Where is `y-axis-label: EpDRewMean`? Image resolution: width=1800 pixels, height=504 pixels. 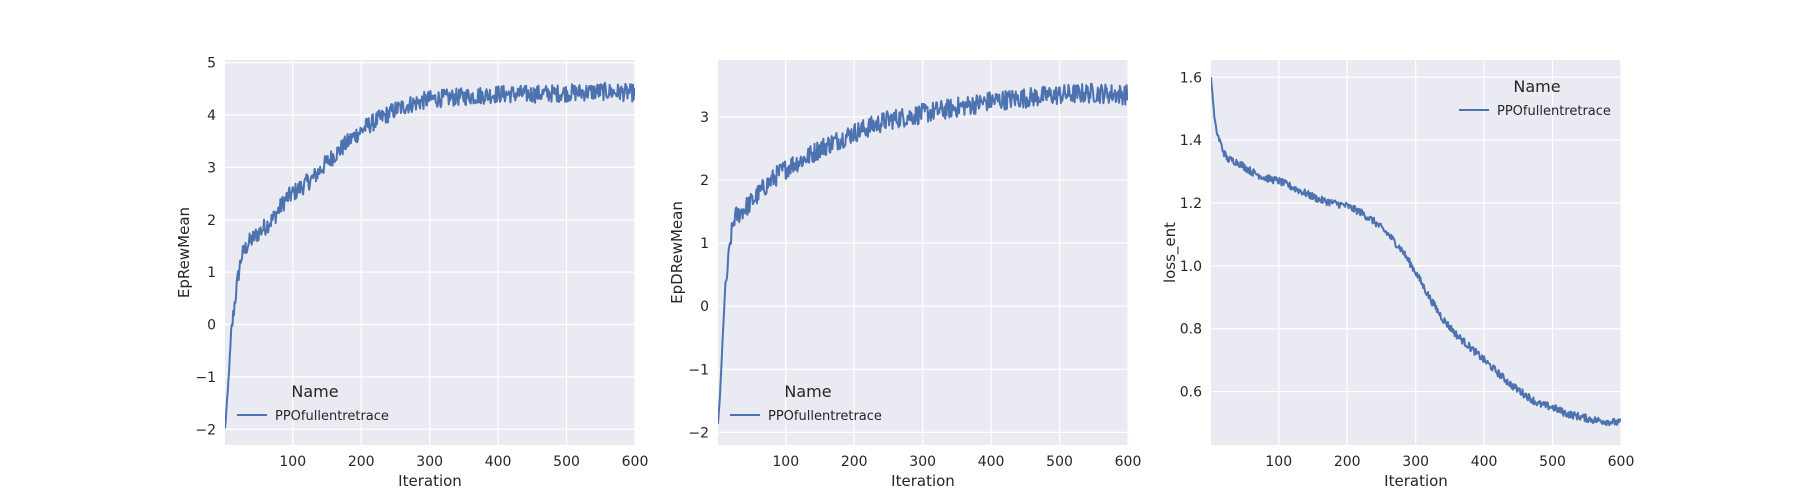
y-axis-label: EpDRewMean is located at coordinates (677, 252).